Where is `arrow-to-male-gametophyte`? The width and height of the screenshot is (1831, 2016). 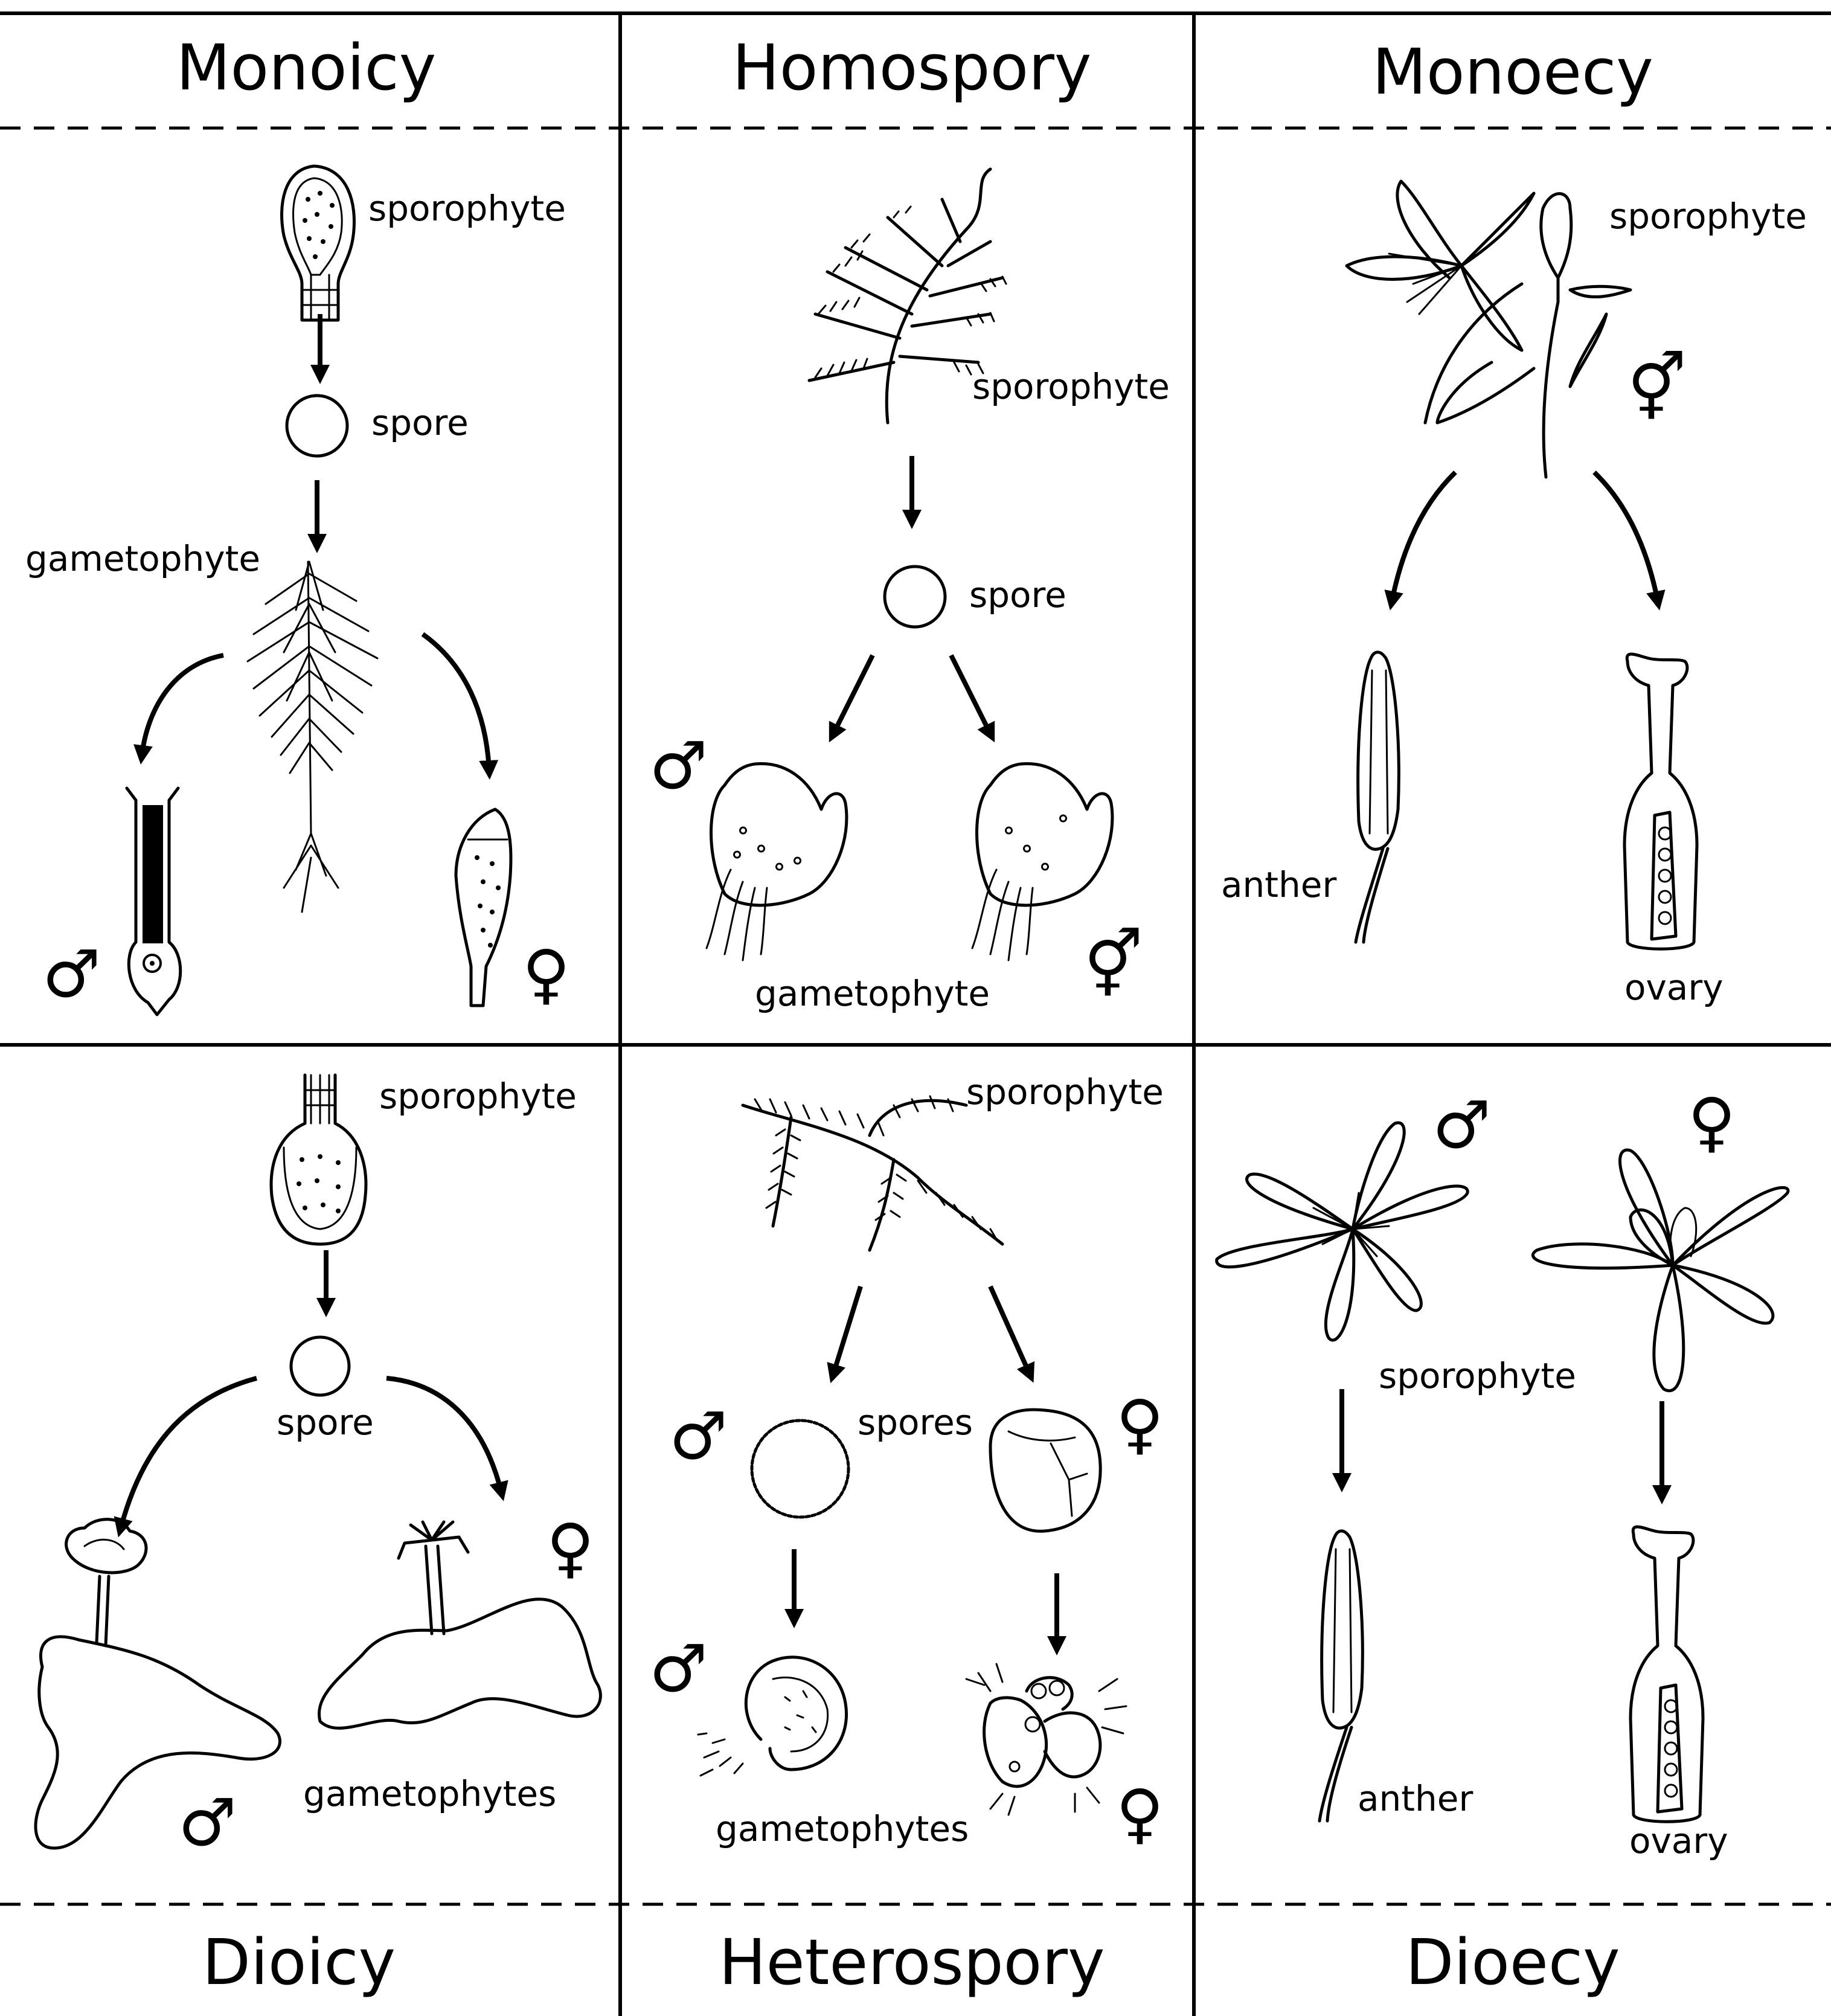
arrow-to-male-gametophyte is located at coordinates (186, 1457).